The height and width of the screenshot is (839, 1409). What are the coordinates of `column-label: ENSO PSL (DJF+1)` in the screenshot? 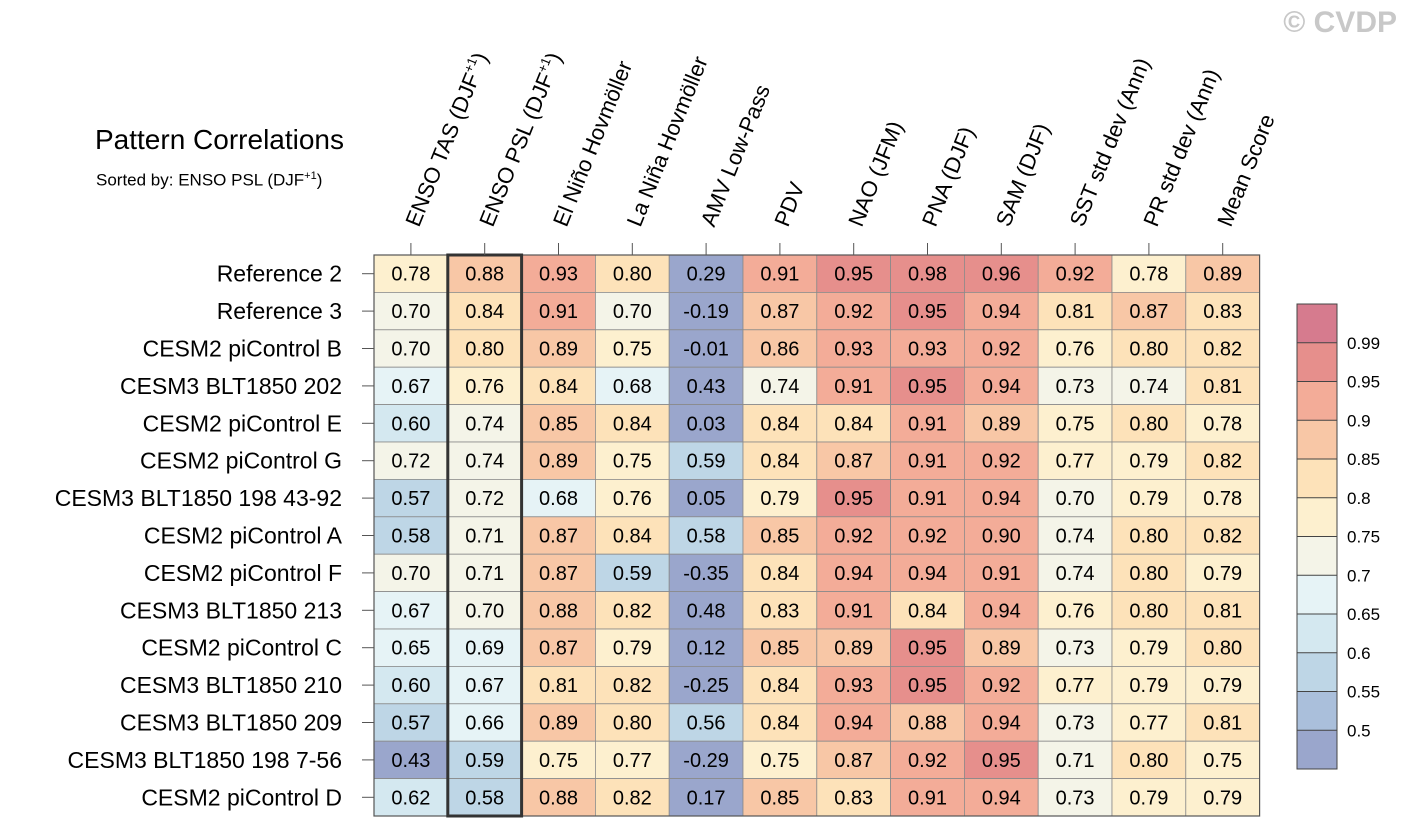 It's located at (519, 138).